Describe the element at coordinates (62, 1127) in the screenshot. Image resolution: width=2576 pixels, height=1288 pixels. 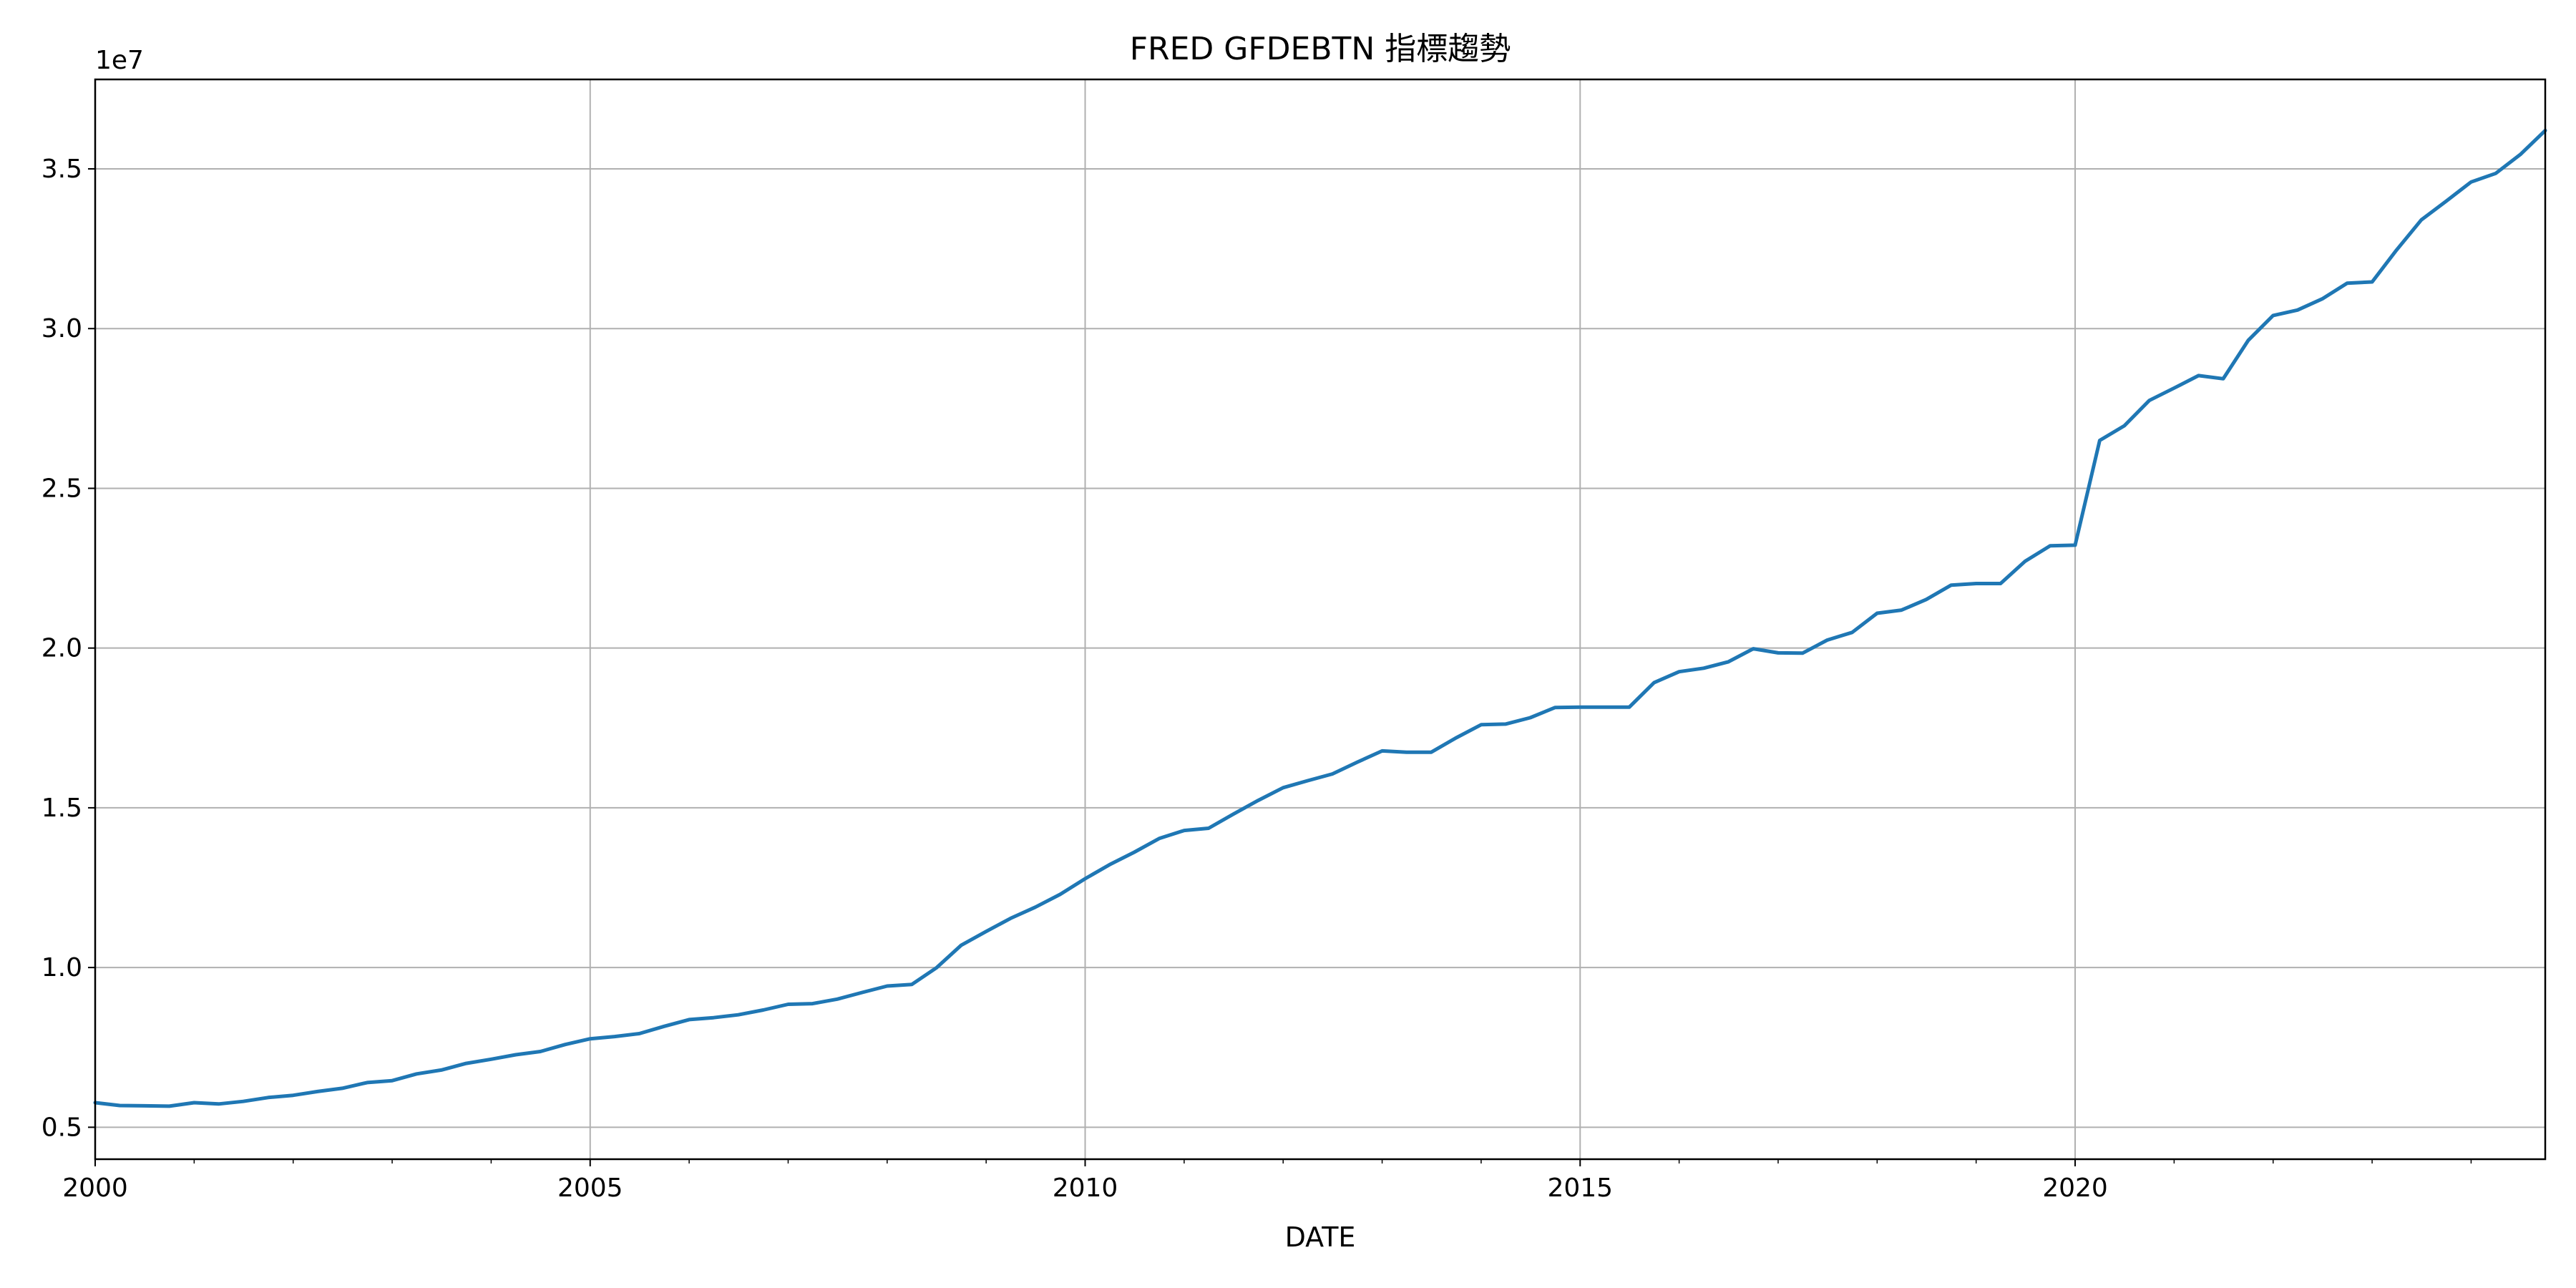
I see `y-tick-label: 0.5` at that location.